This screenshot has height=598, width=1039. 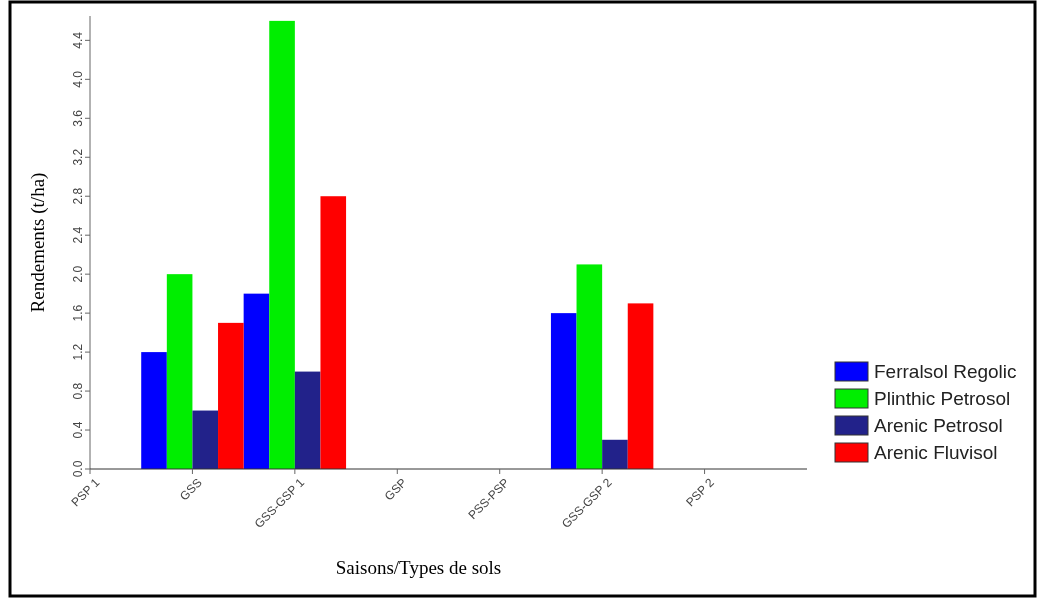 What do you see at coordinates (78, 391) in the screenshot?
I see `y-tick-label: 0.8` at bounding box center [78, 391].